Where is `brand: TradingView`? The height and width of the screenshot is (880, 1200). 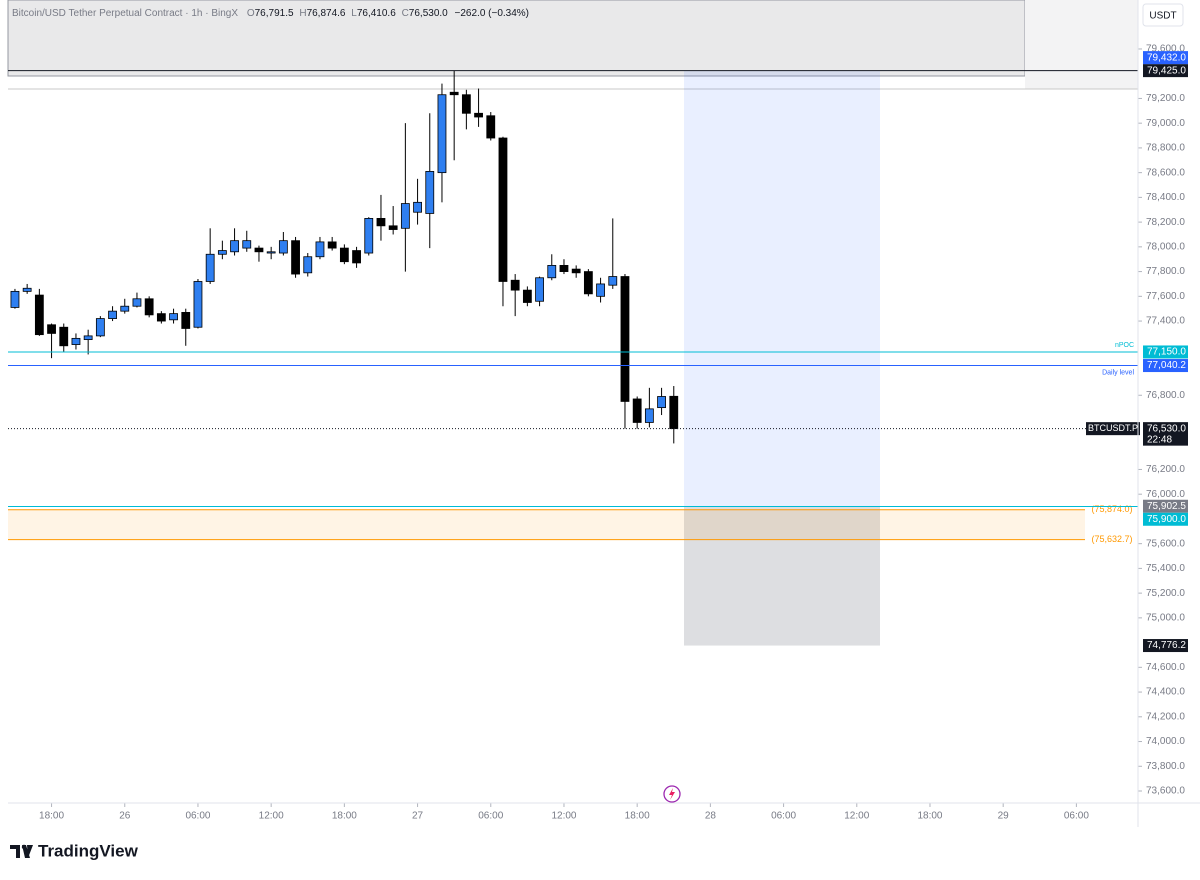
brand: TradingView is located at coordinates (88, 850).